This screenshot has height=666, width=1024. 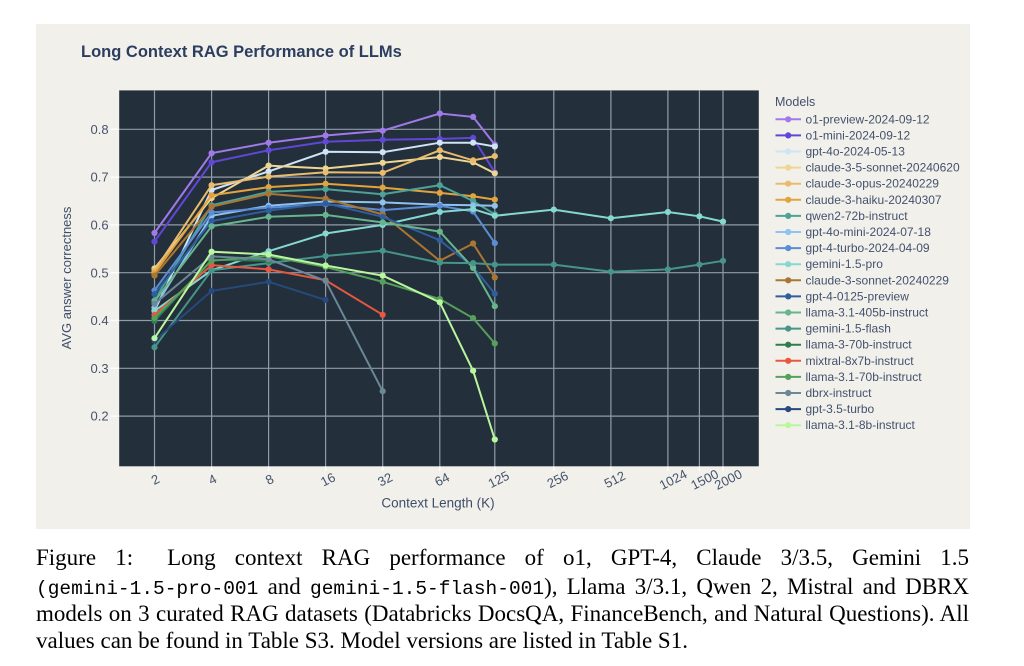 What do you see at coordinates (328, 480) in the screenshot?
I see `svg-text: 16` at bounding box center [328, 480].